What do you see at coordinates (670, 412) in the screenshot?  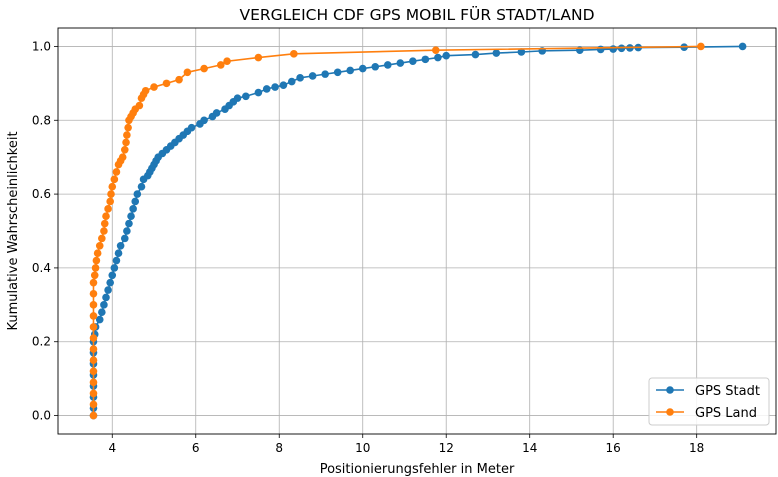 I see `legend-marker-land` at bounding box center [670, 412].